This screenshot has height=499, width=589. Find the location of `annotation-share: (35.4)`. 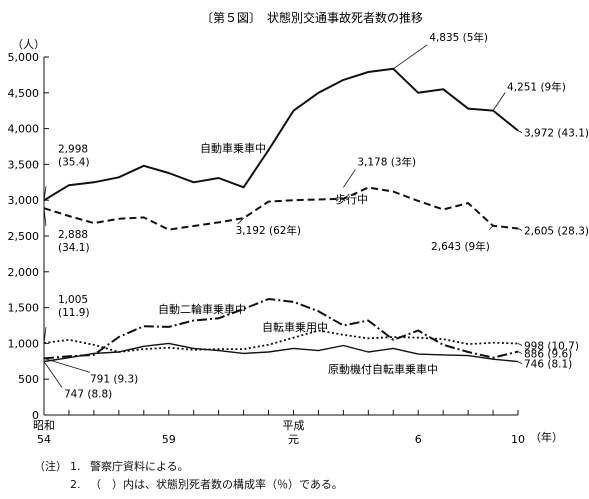

annotation-share: (35.4) is located at coordinates (74, 162).